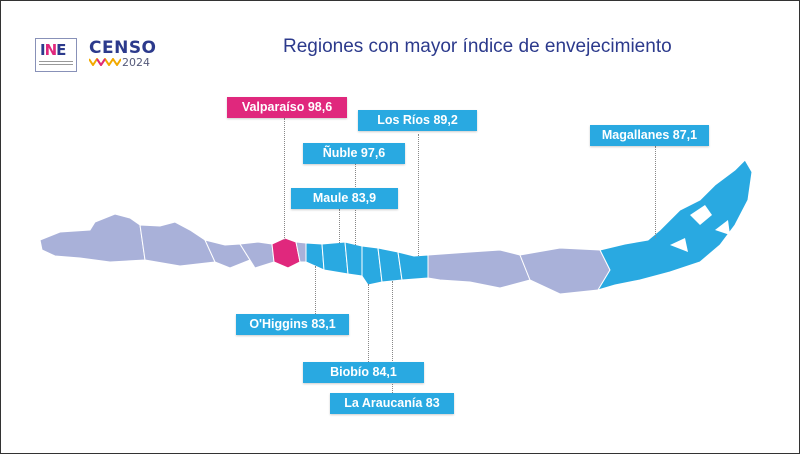  I want to click on region-nuble, so click(353, 259).